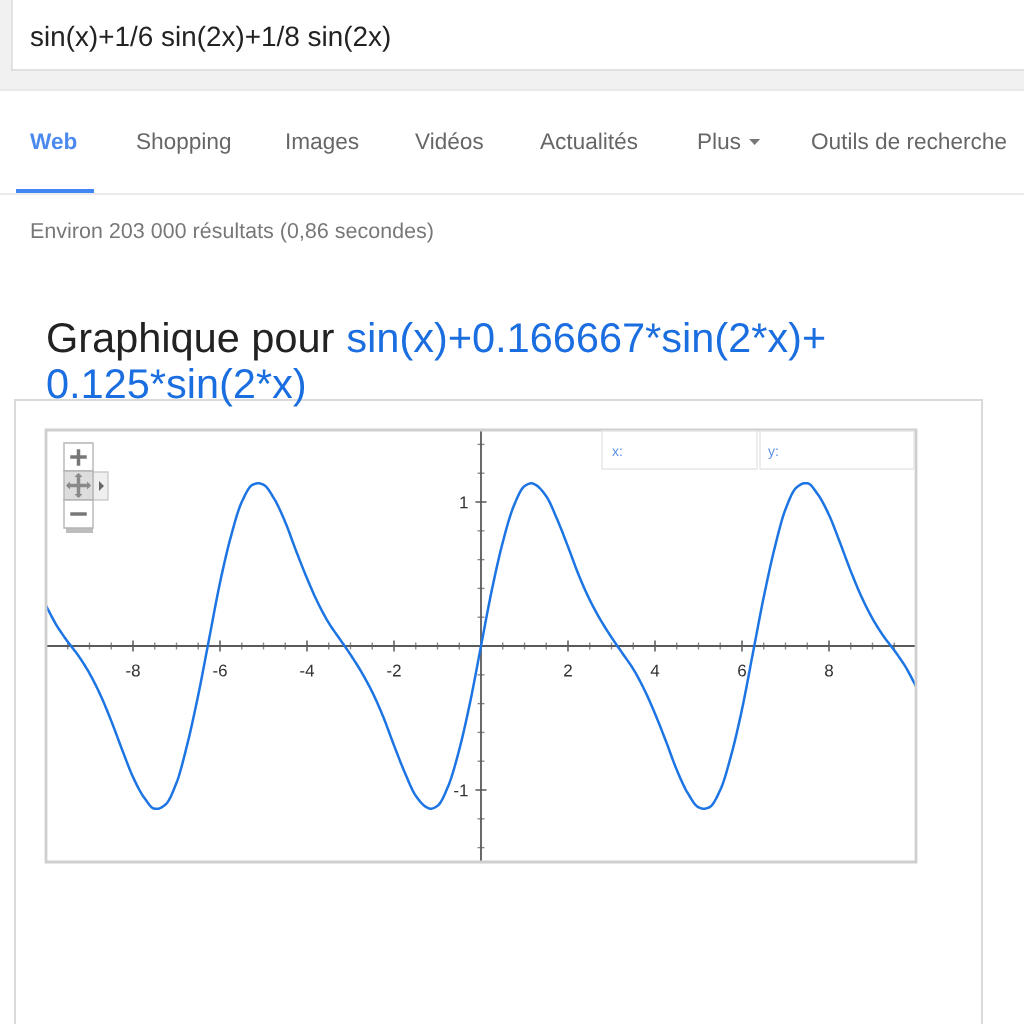 The width and height of the screenshot is (1024, 1024). I want to click on text: Plus, so click(719, 141).